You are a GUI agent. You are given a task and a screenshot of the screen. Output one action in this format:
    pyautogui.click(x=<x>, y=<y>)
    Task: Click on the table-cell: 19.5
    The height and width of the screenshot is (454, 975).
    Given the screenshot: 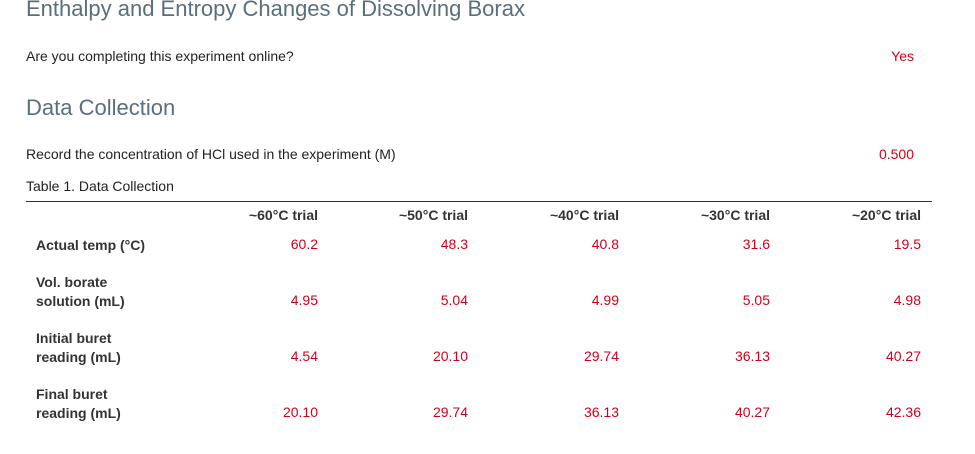 What is the action you would take?
    pyautogui.click(x=907, y=244)
    